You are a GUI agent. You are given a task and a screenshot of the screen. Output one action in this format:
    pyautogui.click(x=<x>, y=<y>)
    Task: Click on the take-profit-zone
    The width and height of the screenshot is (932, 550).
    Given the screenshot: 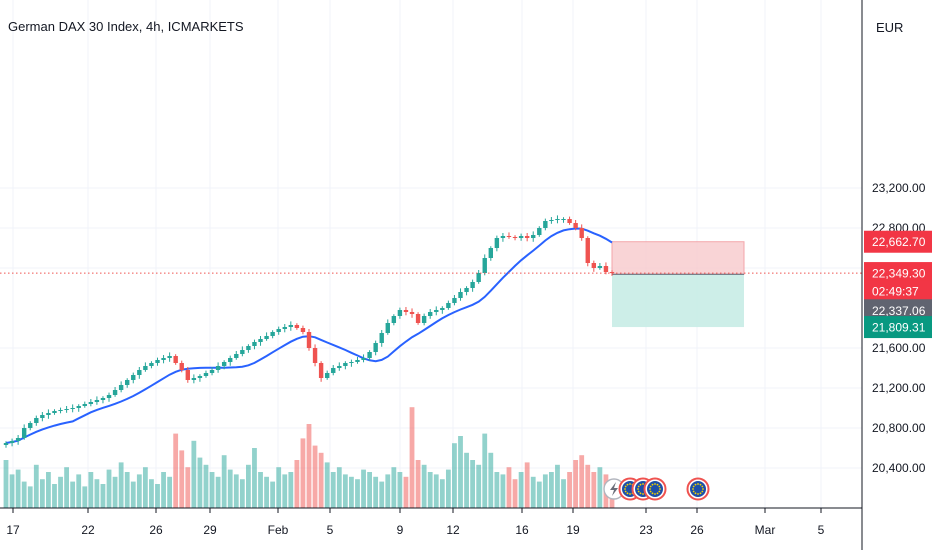 What is the action you would take?
    pyautogui.click(x=678, y=301)
    